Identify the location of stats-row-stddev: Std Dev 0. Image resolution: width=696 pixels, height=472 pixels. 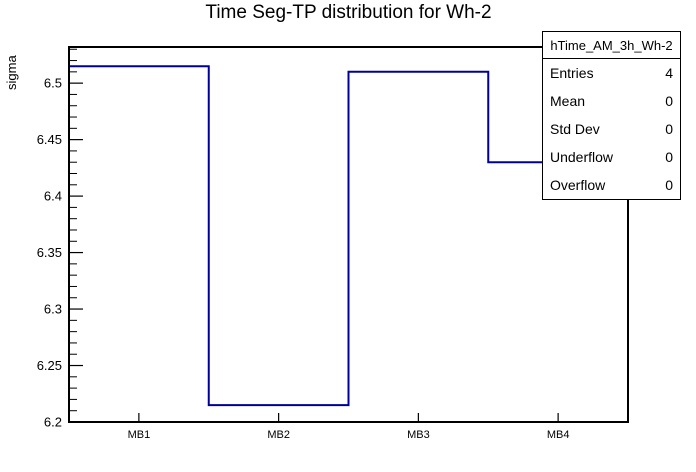
(611, 129).